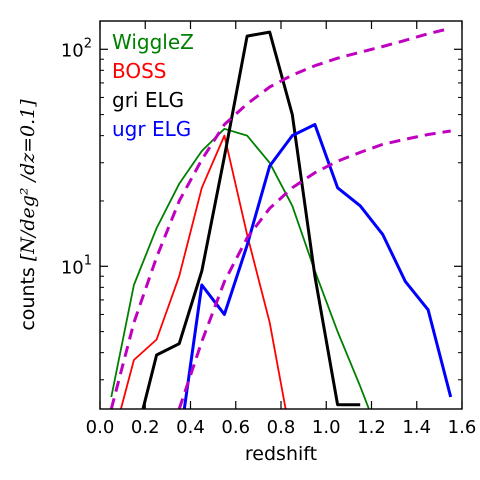 This screenshot has width=480, height=480. Describe the element at coordinates (145, 427) in the screenshot. I see `x-tick-label: 0.2` at that location.